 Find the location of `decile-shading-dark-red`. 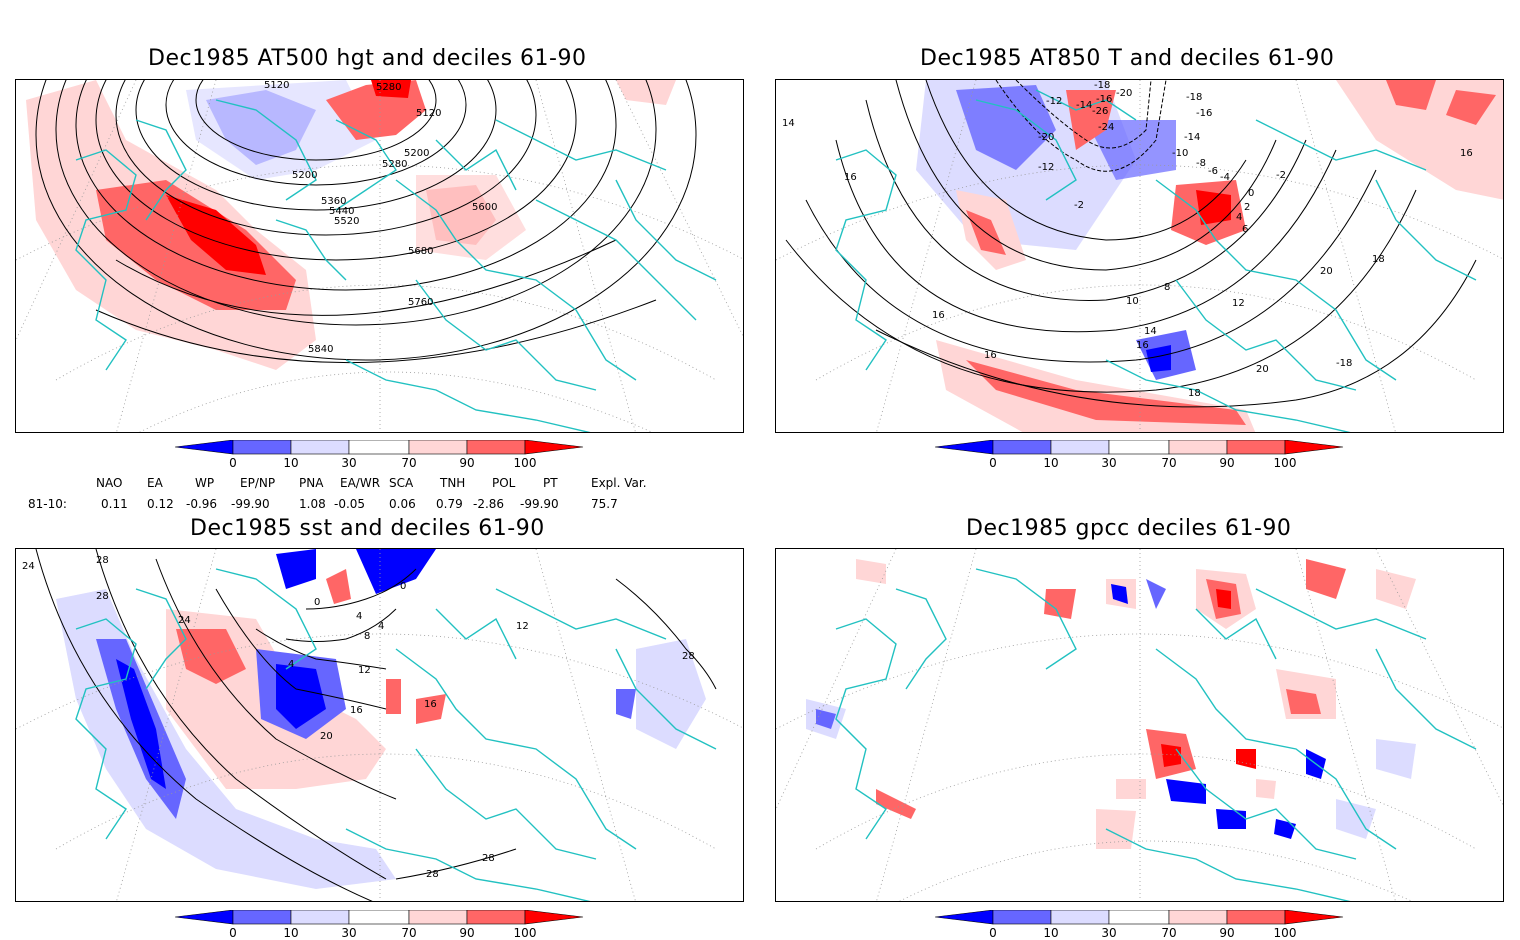

decile-shading-dark-red is located at coordinates (1213, 207).